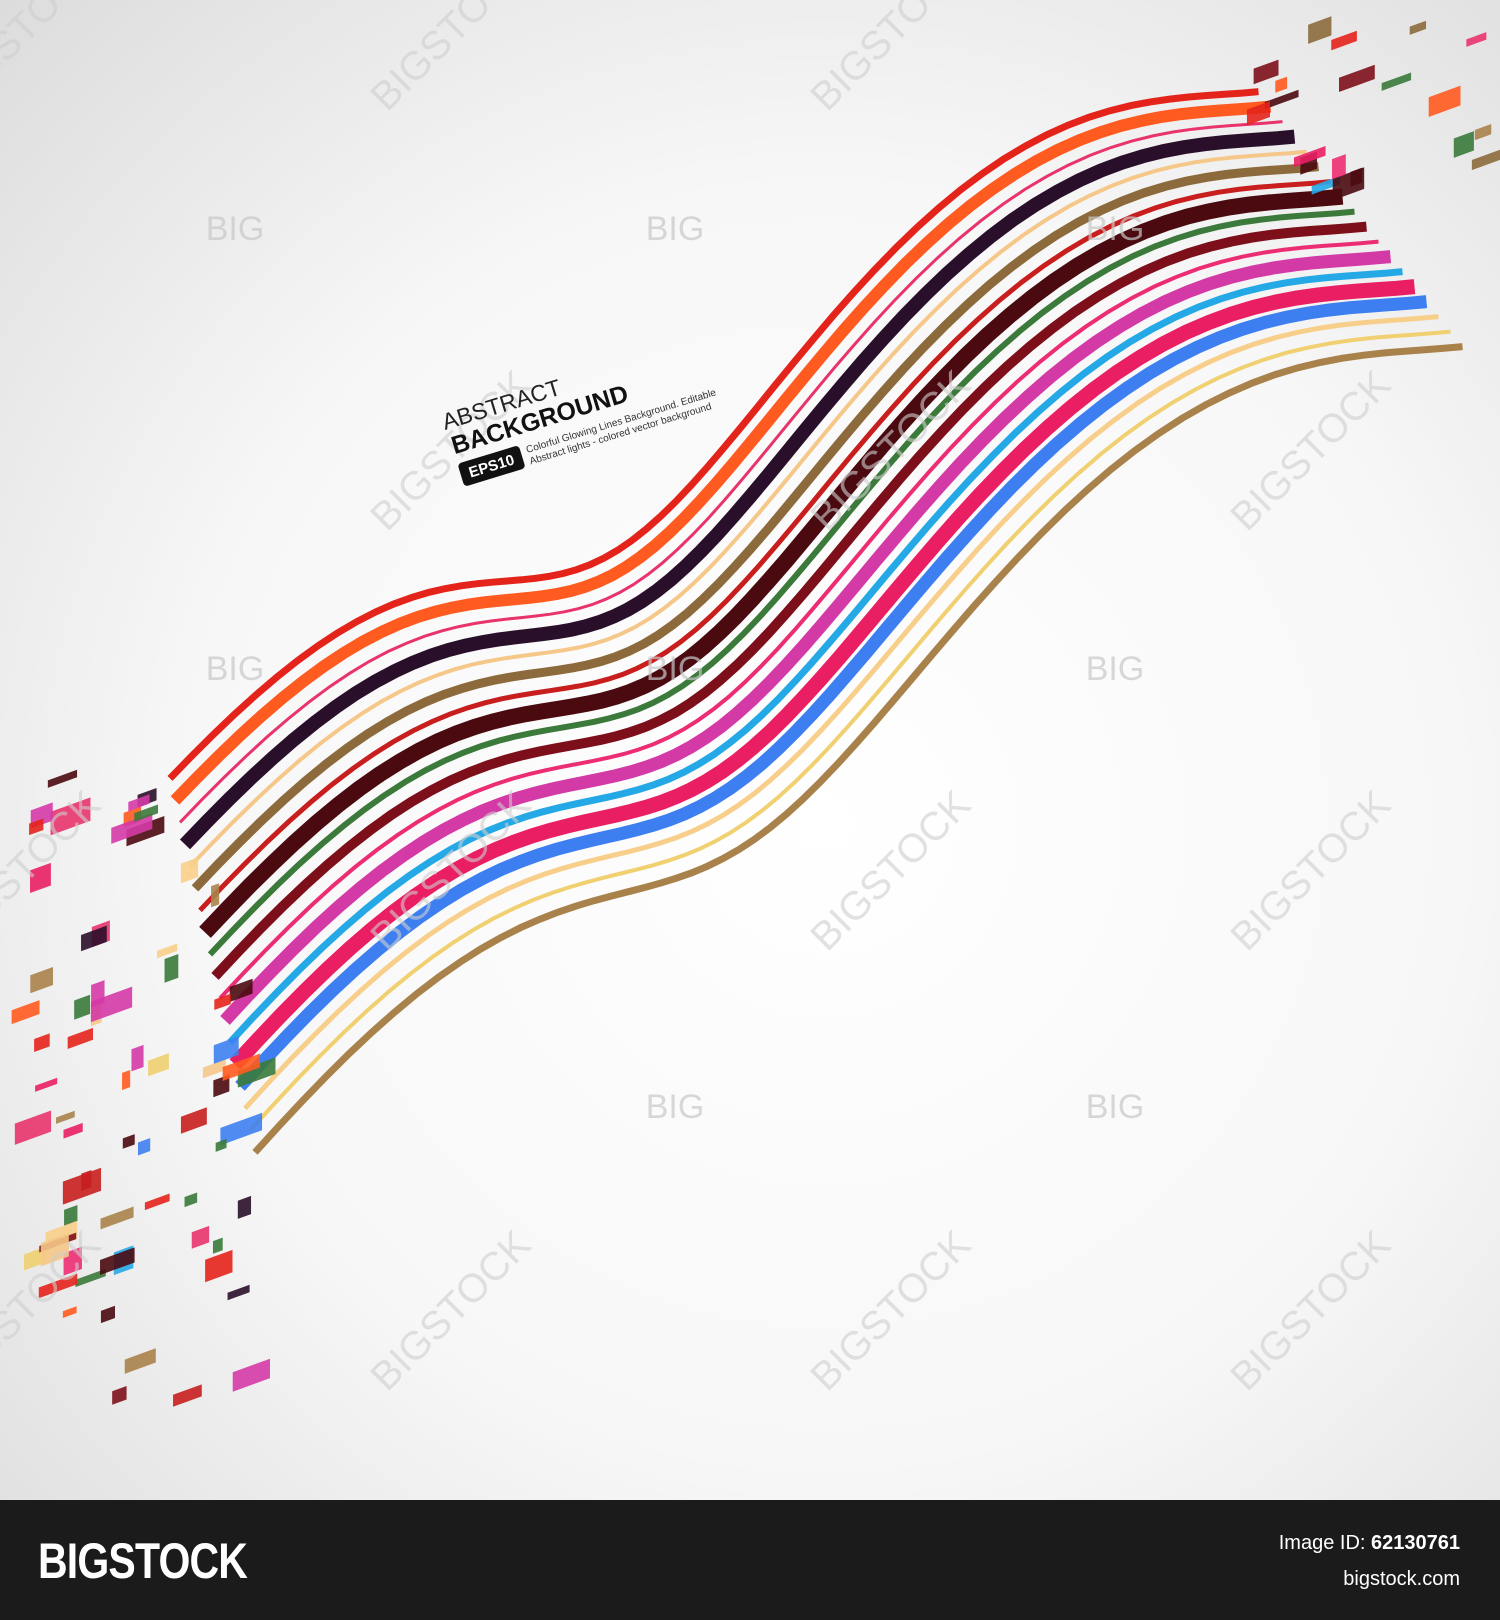 The image size is (1500, 1620). Describe the element at coordinates (491, 466) in the screenshot. I see `badge-bg` at that location.